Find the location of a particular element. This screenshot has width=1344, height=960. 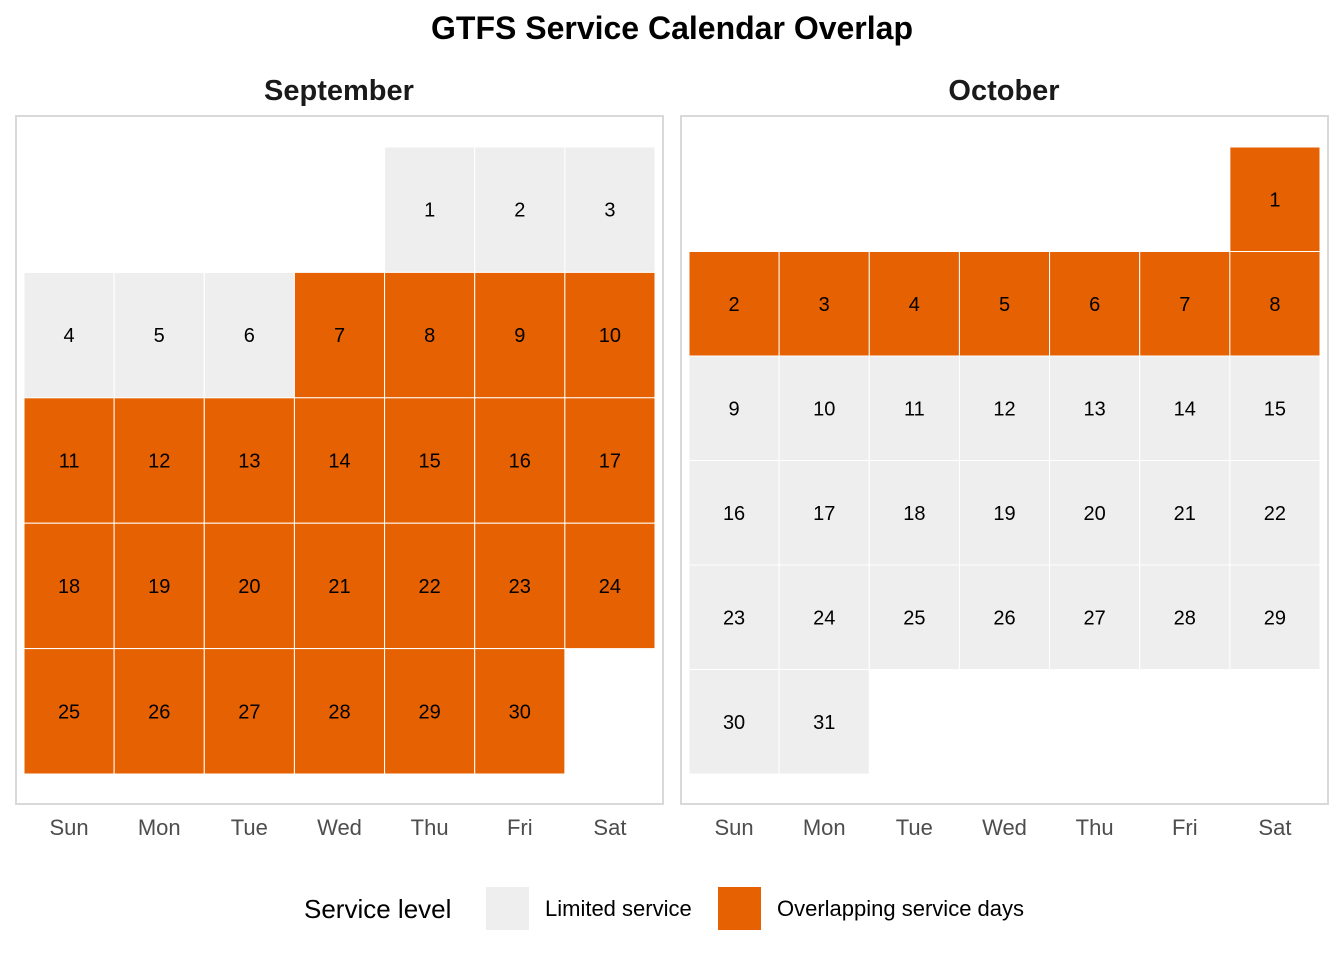

day-label: 5 is located at coordinates (1004, 305).